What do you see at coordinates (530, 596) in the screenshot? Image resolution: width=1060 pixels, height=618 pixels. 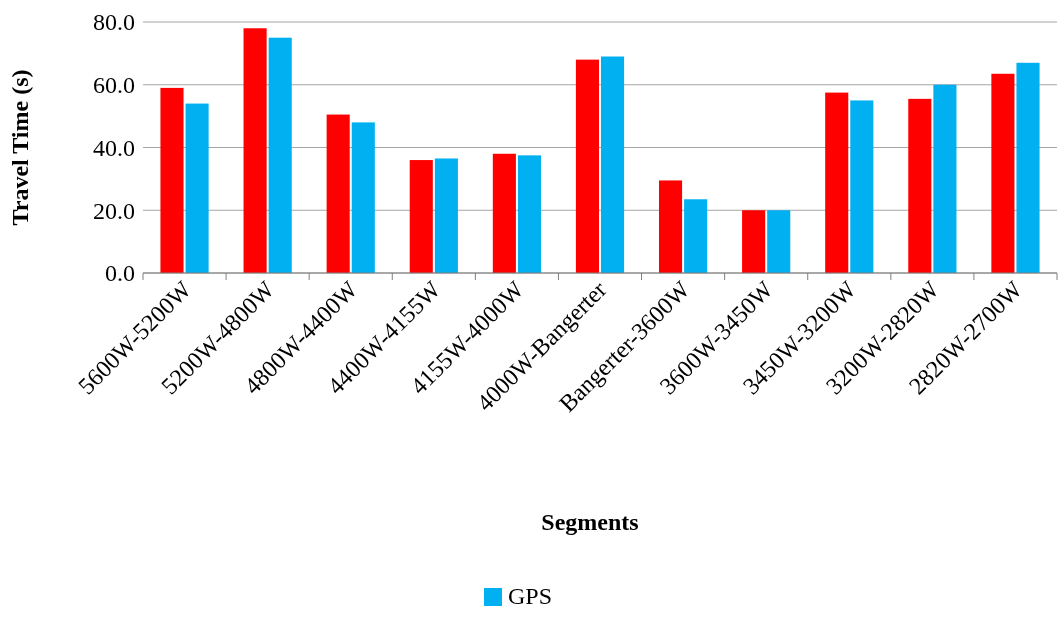 I see `legend-label: GPS` at bounding box center [530, 596].